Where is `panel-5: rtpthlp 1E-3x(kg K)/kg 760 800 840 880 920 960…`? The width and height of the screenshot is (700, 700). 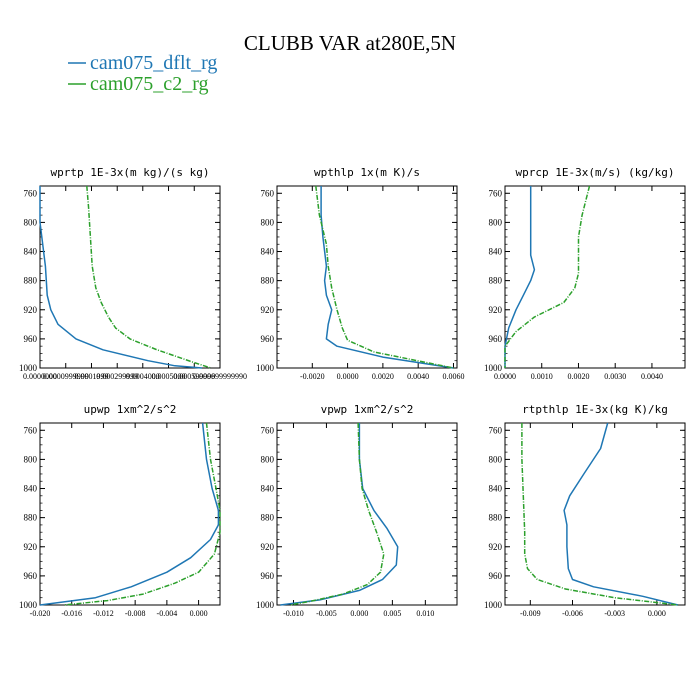
panel-5: rtpthlp 1E-3x(kg K)/kg 760 800 840 880 920 960… is located at coordinates (585, 510).